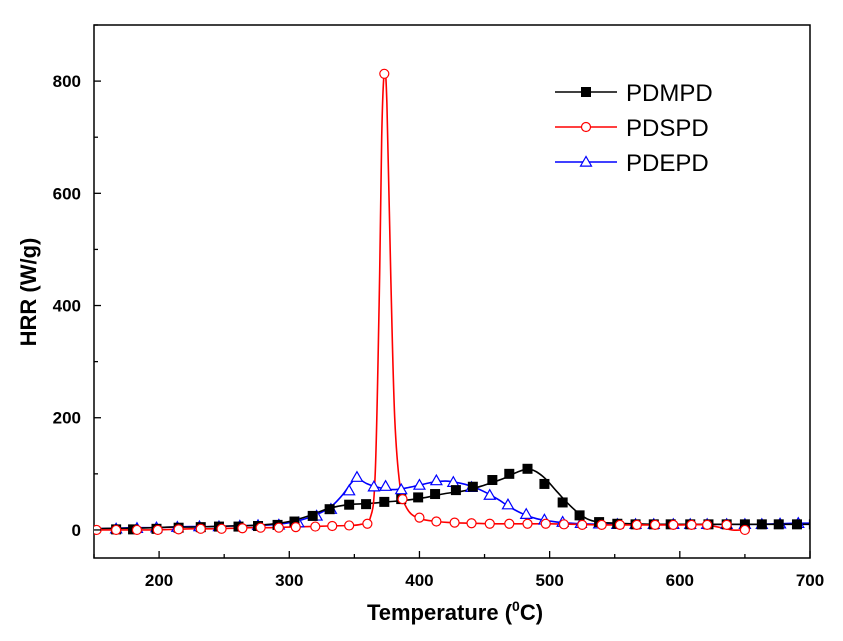 This screenshot has height=641, width=843. What do you see at coordinates (667, 163) in the screenshot?
I see `legend-label-pdepd: PDEPD` at bounding box center [667, 163].